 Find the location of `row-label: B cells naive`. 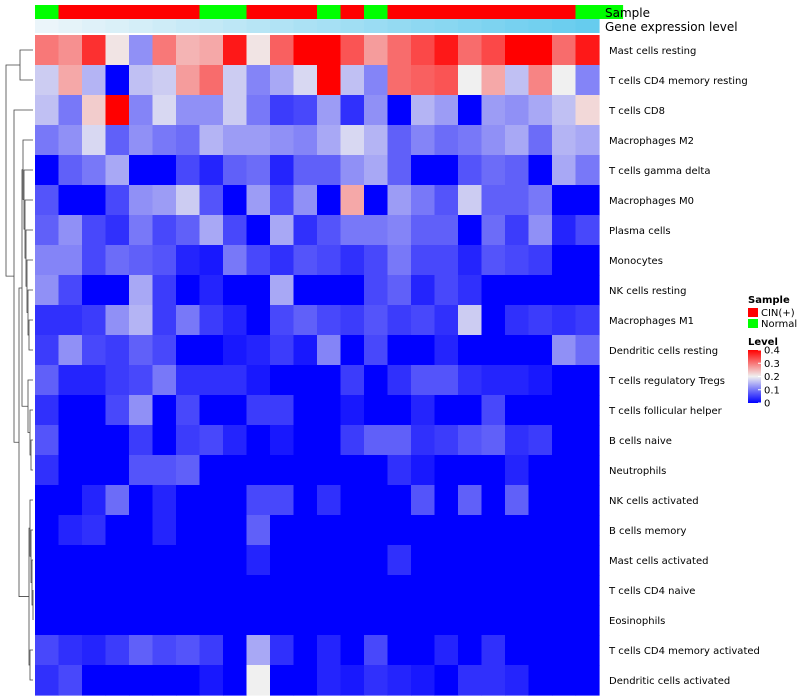

row-label: B cells naive is located at coordinates (640, 441).